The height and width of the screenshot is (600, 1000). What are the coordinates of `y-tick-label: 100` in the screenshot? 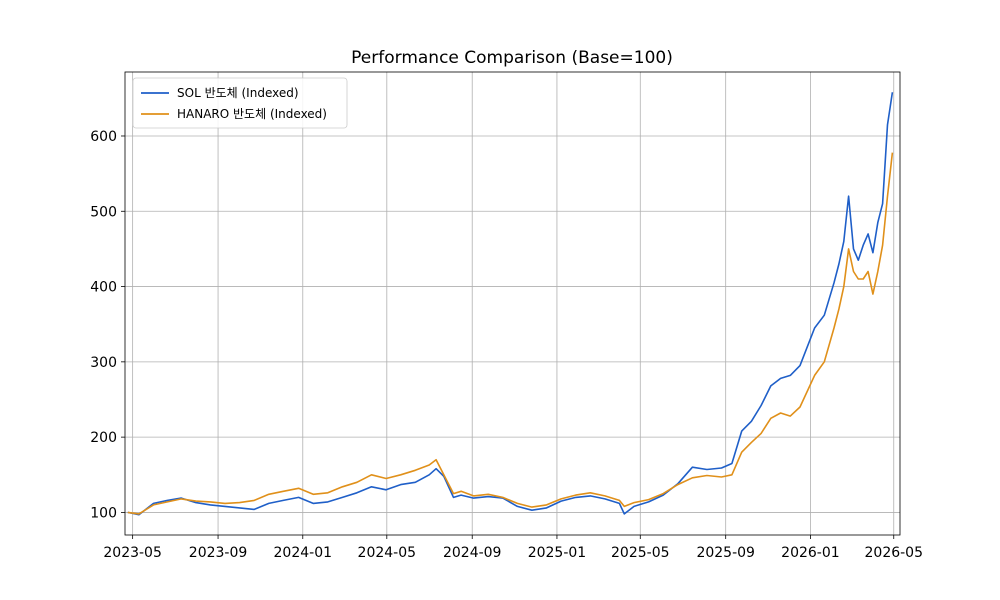 It's located at (103, 513).